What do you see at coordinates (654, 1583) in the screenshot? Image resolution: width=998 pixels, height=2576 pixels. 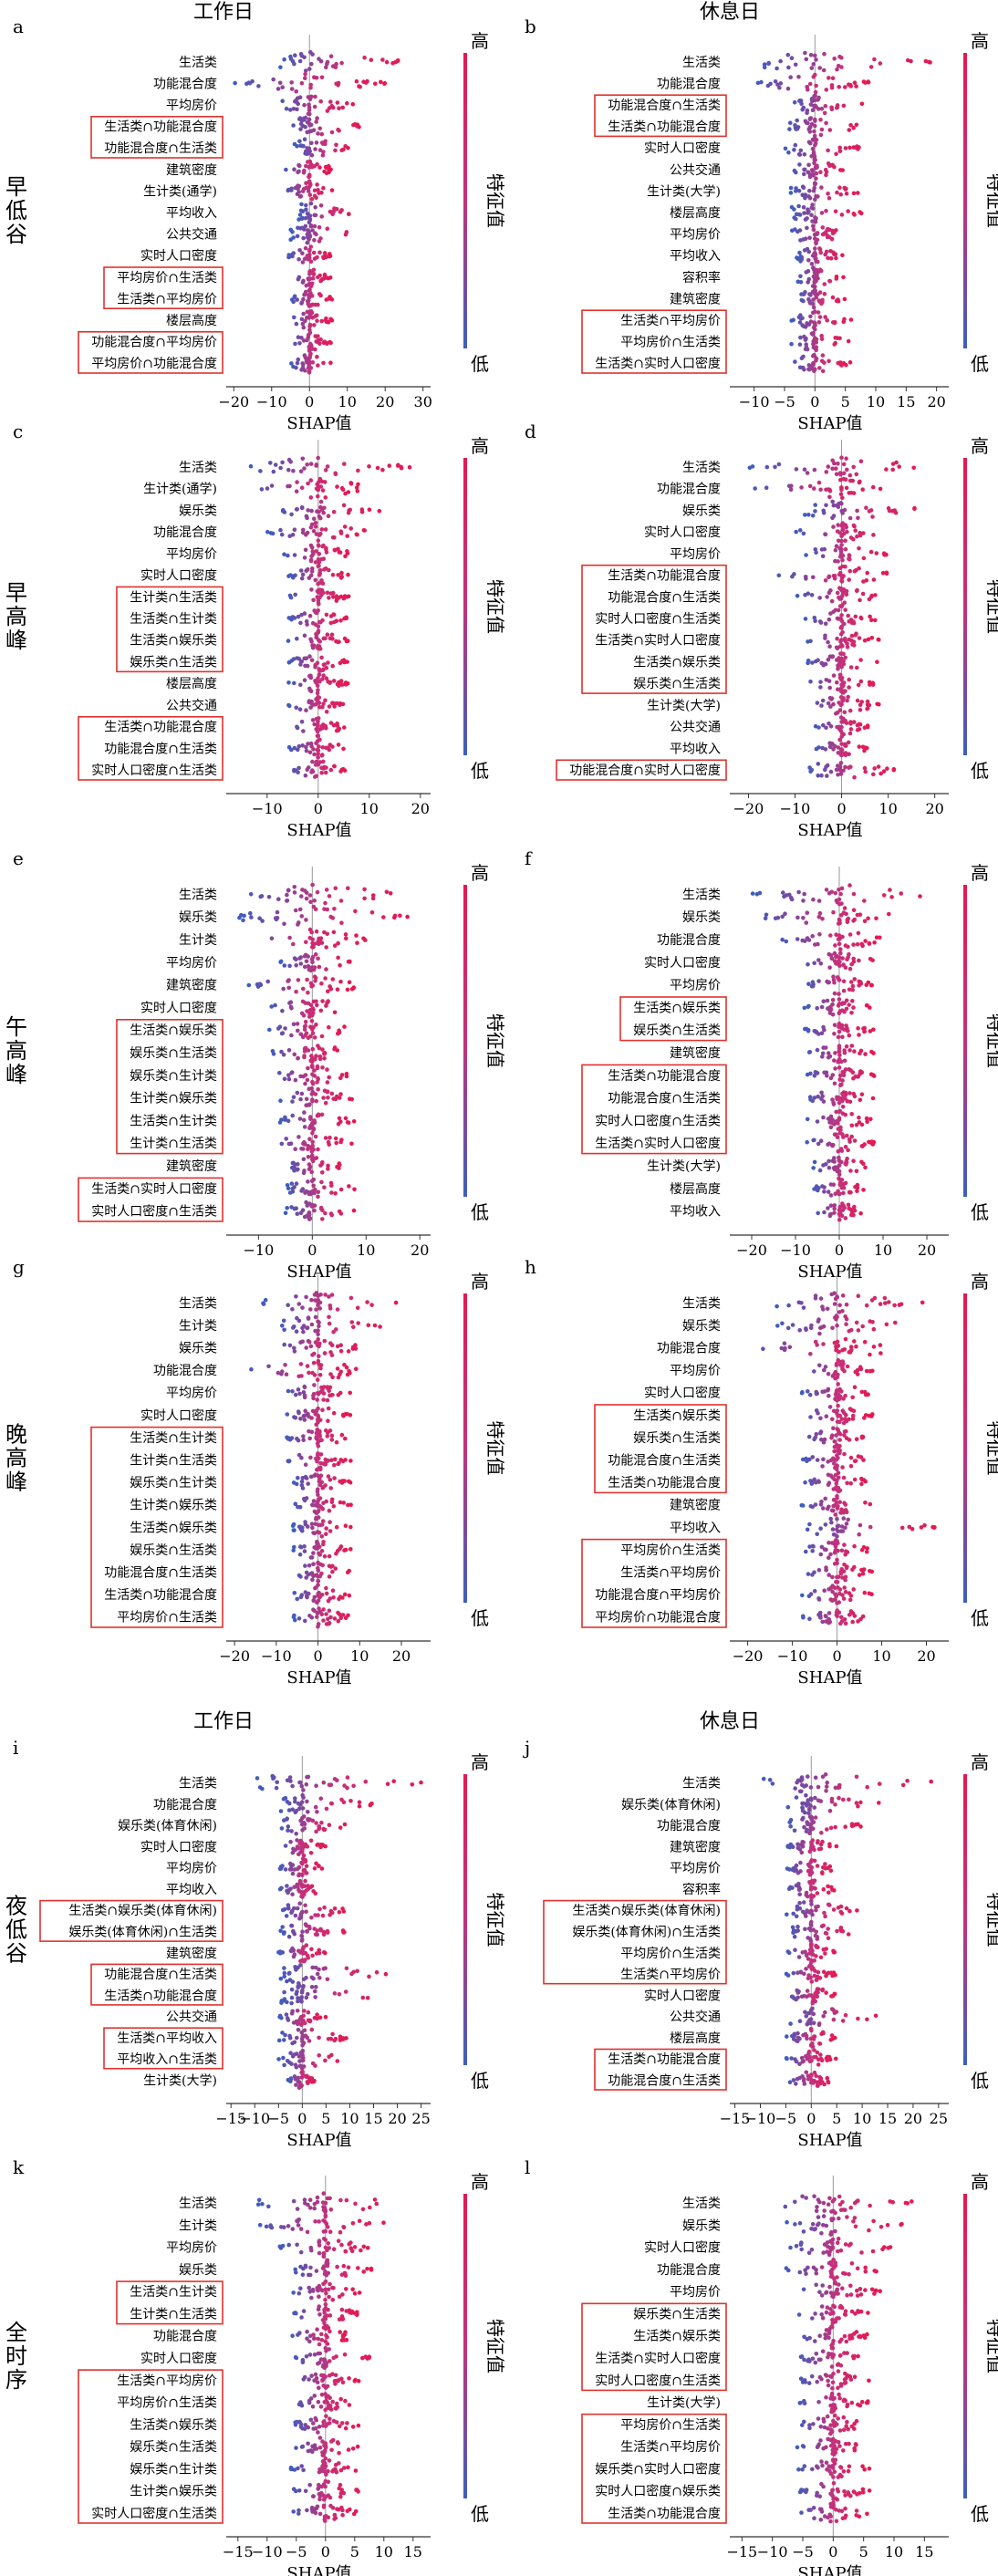 I see `interaction-highlight-box` at bounding box center [654, 1583].